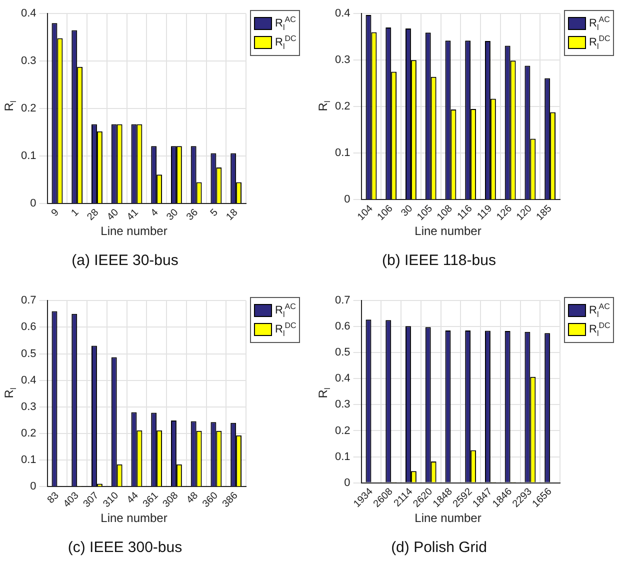 This screenshot has height=574, width=628. I want to click on x-tick-label: 28, so click(93, 214).